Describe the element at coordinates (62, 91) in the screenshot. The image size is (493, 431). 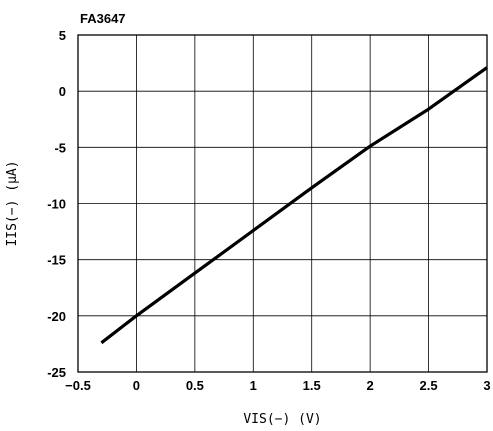
I see `y-tick-label: 0` at that location.